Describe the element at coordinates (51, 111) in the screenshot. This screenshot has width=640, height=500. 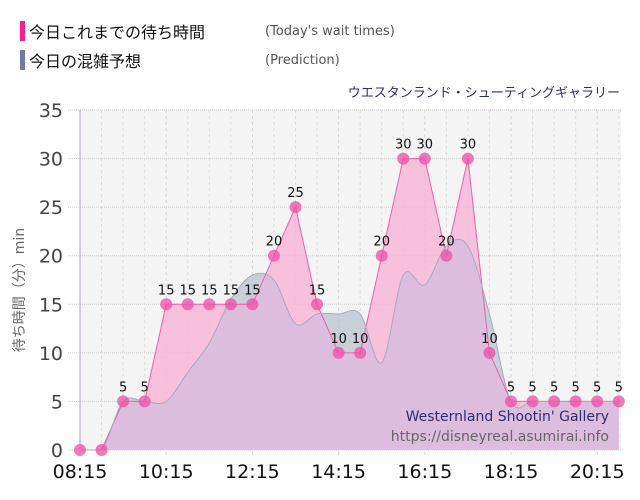
I see `y-tick-label: 35` at that location.